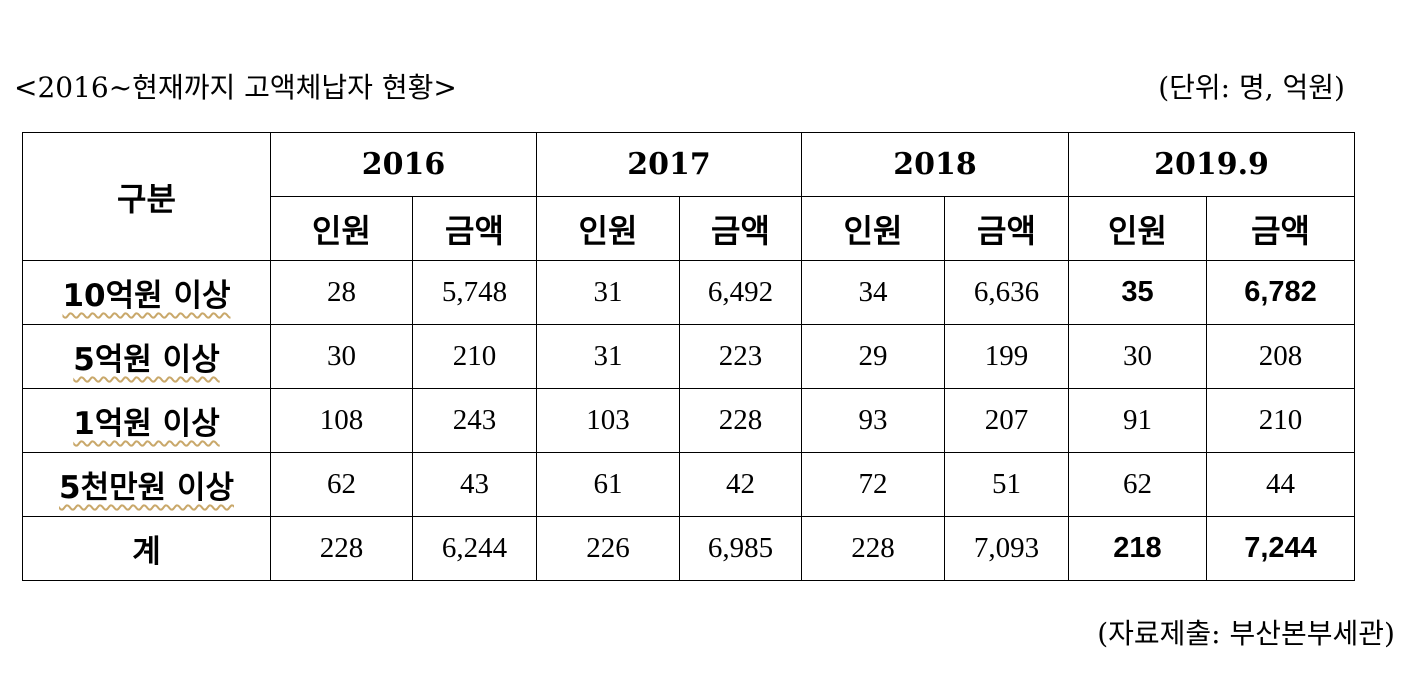  What do you see at coordinates (235, 87) in the screenshot?
I see `table-caption: <2016~현재까지 고액체납자 현황>` at bounding box center [235, 87].